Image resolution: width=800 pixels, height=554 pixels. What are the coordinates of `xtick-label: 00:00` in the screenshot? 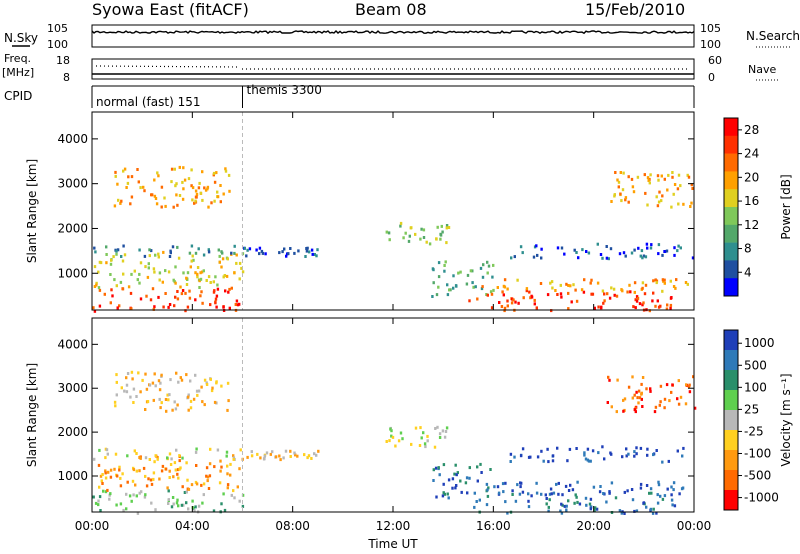 It's located at (92, 526).